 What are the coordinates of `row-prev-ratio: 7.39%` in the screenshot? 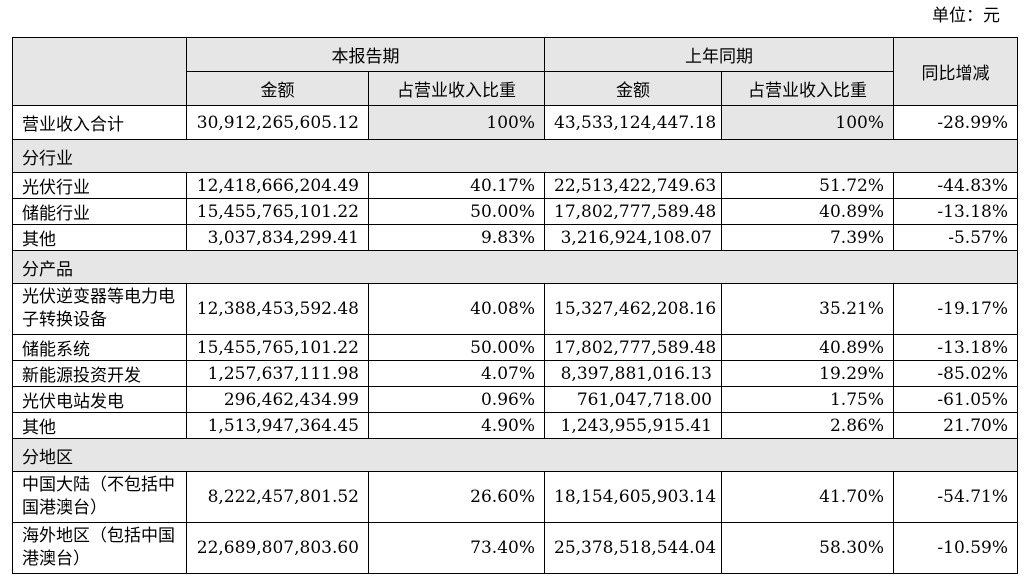 It's located at (807, 237).